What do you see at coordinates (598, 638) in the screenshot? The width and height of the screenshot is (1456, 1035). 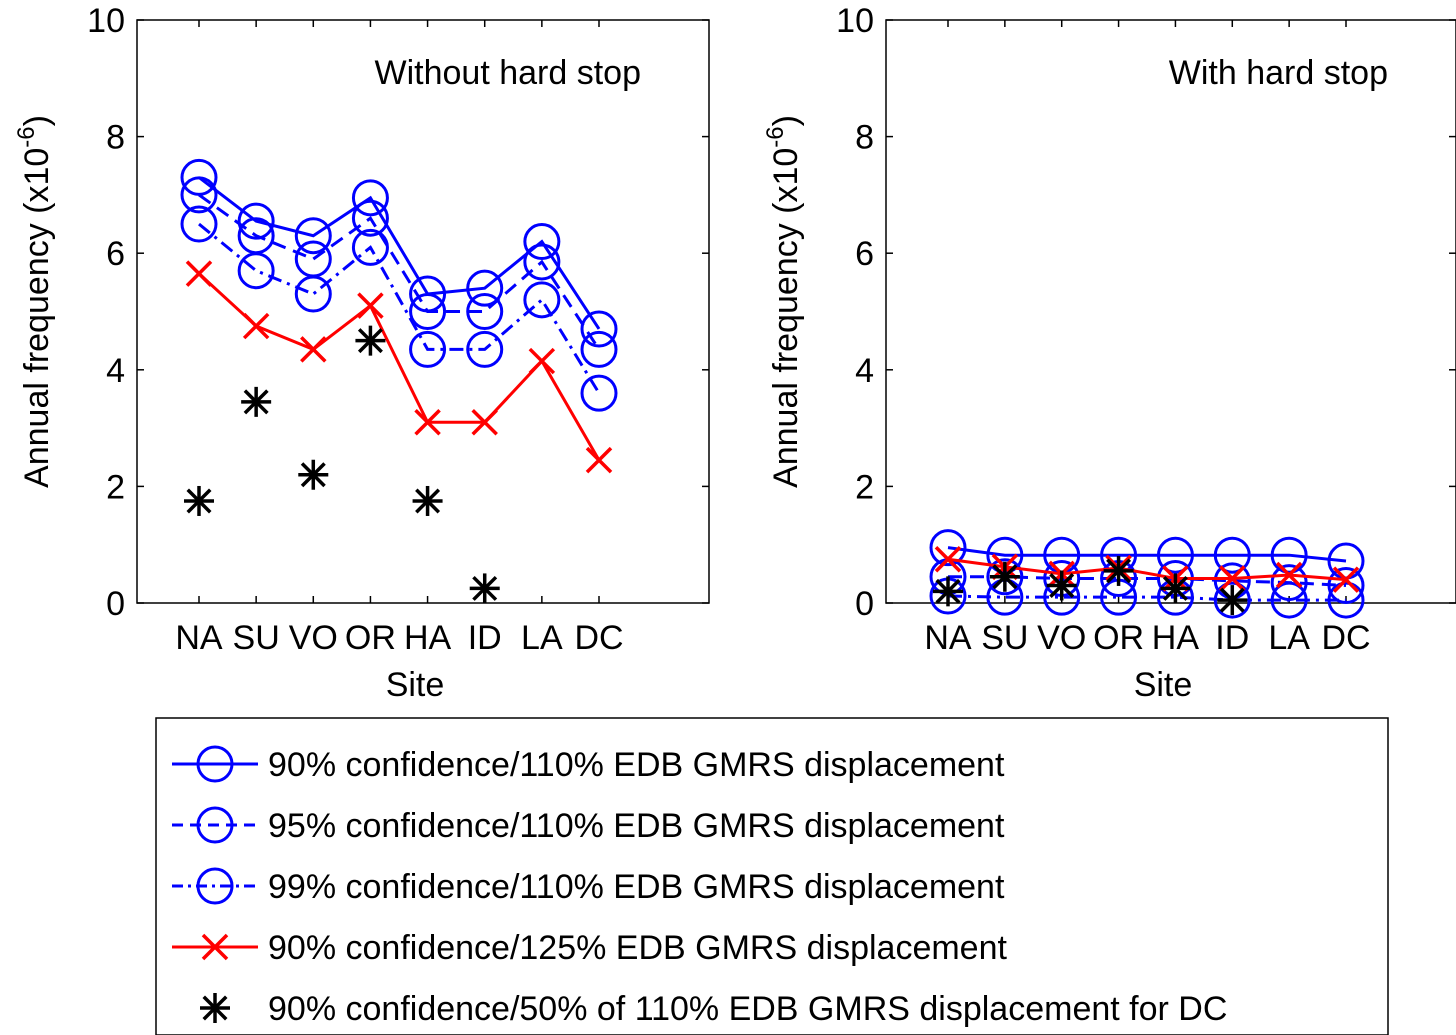 I see `x-tick-label: DC` at bounding box center [598, 638].